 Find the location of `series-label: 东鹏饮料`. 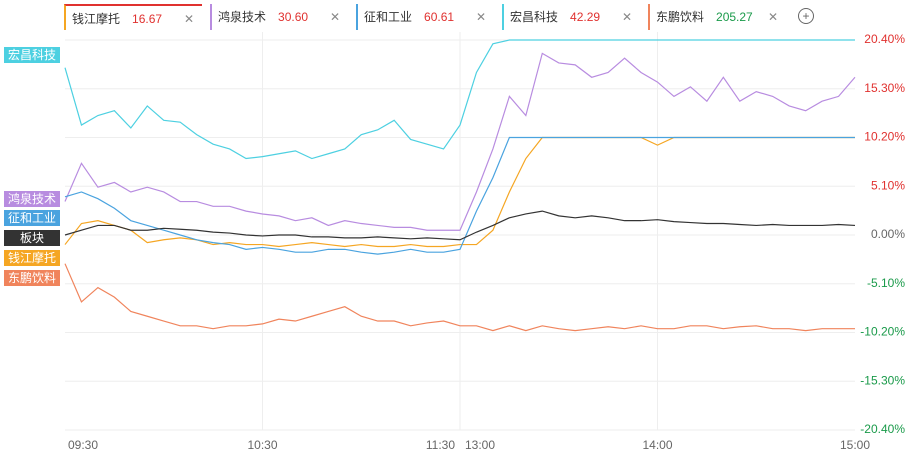

series-label: 东鹏饮料 is located at coordinates (32, 278).